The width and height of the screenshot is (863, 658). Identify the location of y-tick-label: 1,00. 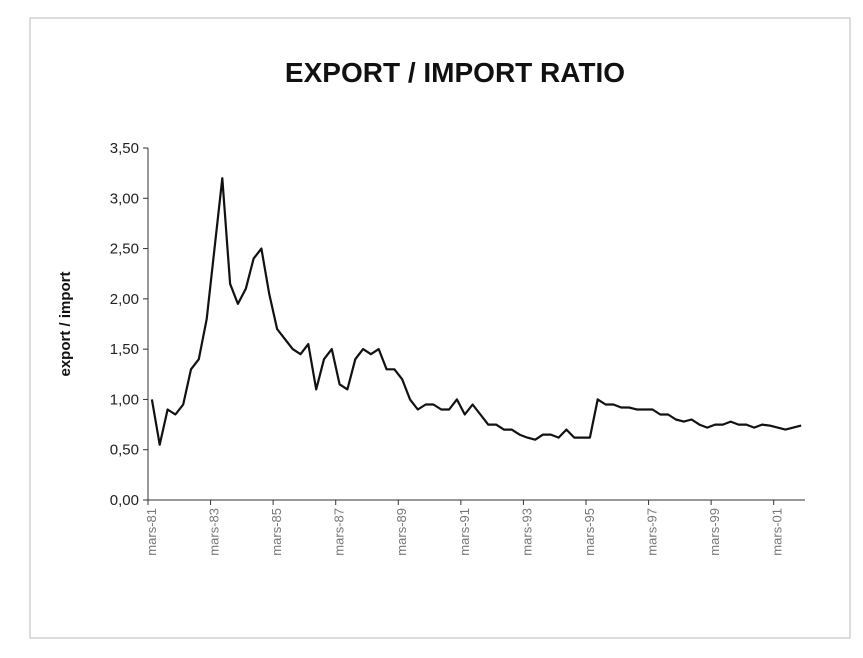
(124, 399).